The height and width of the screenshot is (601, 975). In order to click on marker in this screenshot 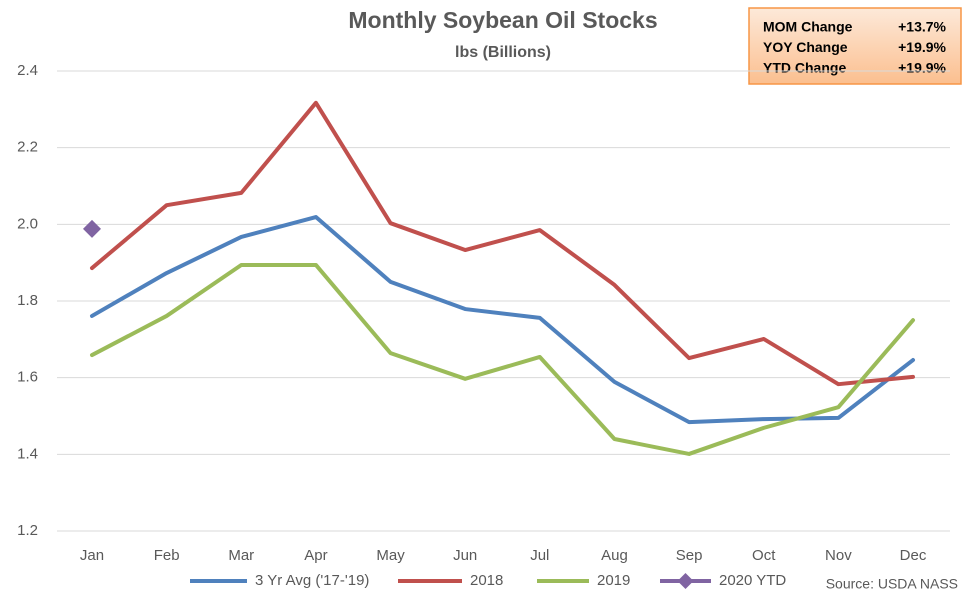, I will do `click(92, 228)`.